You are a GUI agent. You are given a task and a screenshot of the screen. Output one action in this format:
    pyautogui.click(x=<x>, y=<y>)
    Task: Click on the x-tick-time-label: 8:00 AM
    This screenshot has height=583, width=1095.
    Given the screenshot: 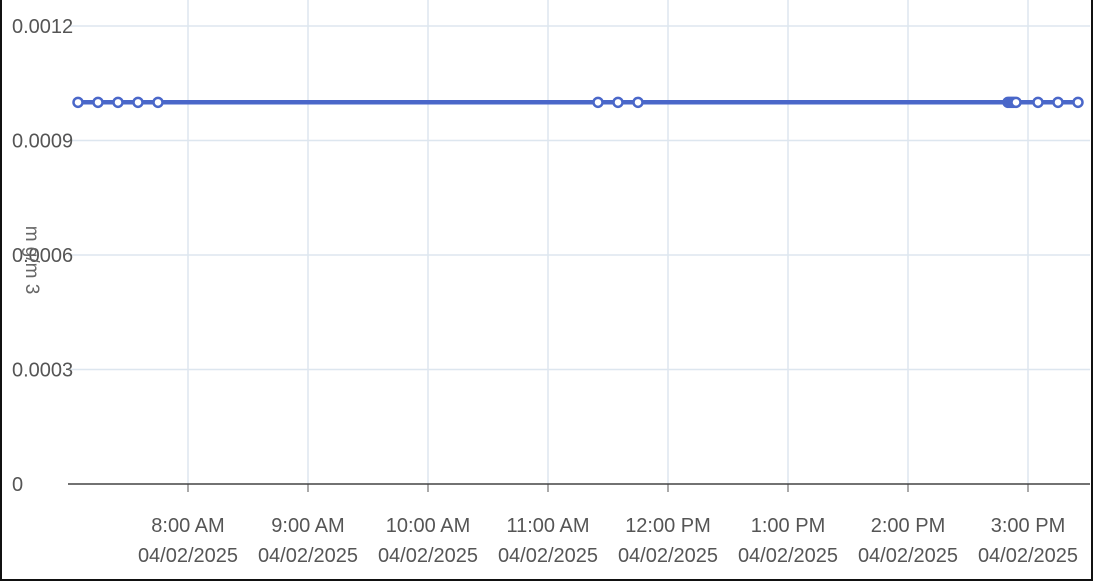 What is the action you would take?
    pyautogui.click(x=187, y=526)
    